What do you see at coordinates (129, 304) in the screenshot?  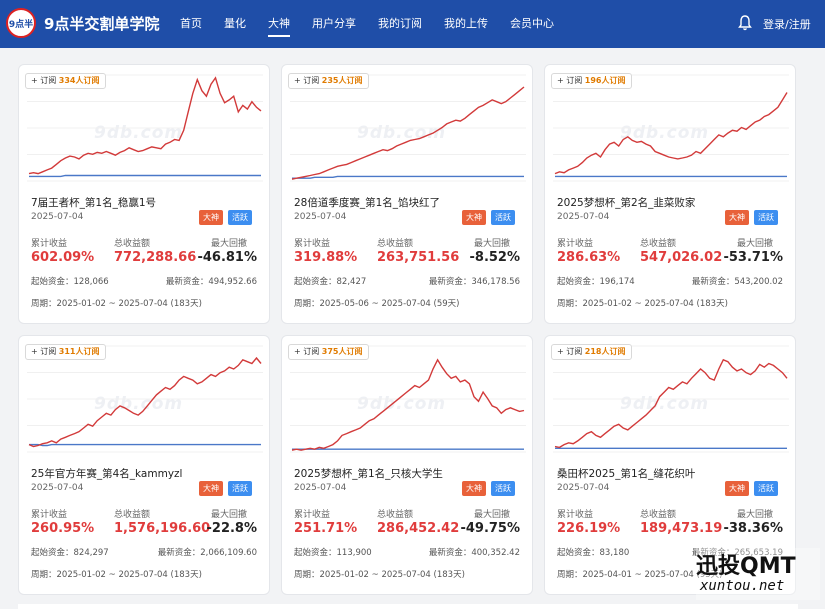 I see `period-value: 2025-01-02 ~ 2025-07-04 (183天)` at bounding box center [129, 304].